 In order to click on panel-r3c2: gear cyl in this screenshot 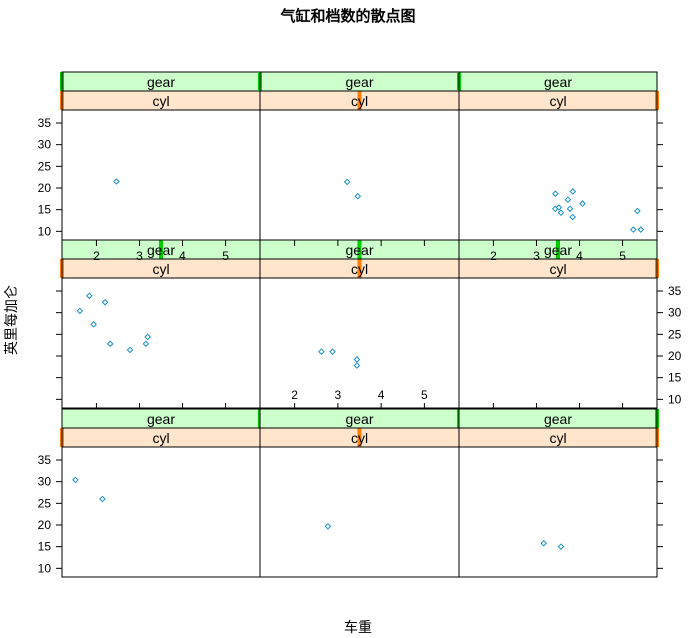, I will do `click(360, 493)`.